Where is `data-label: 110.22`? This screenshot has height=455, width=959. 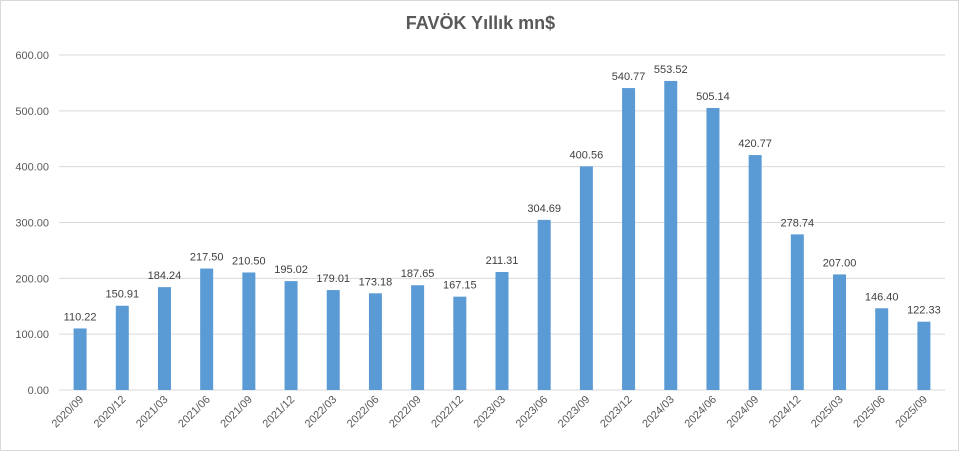
data-label: 110.22 is located at coordinates (80, 317).